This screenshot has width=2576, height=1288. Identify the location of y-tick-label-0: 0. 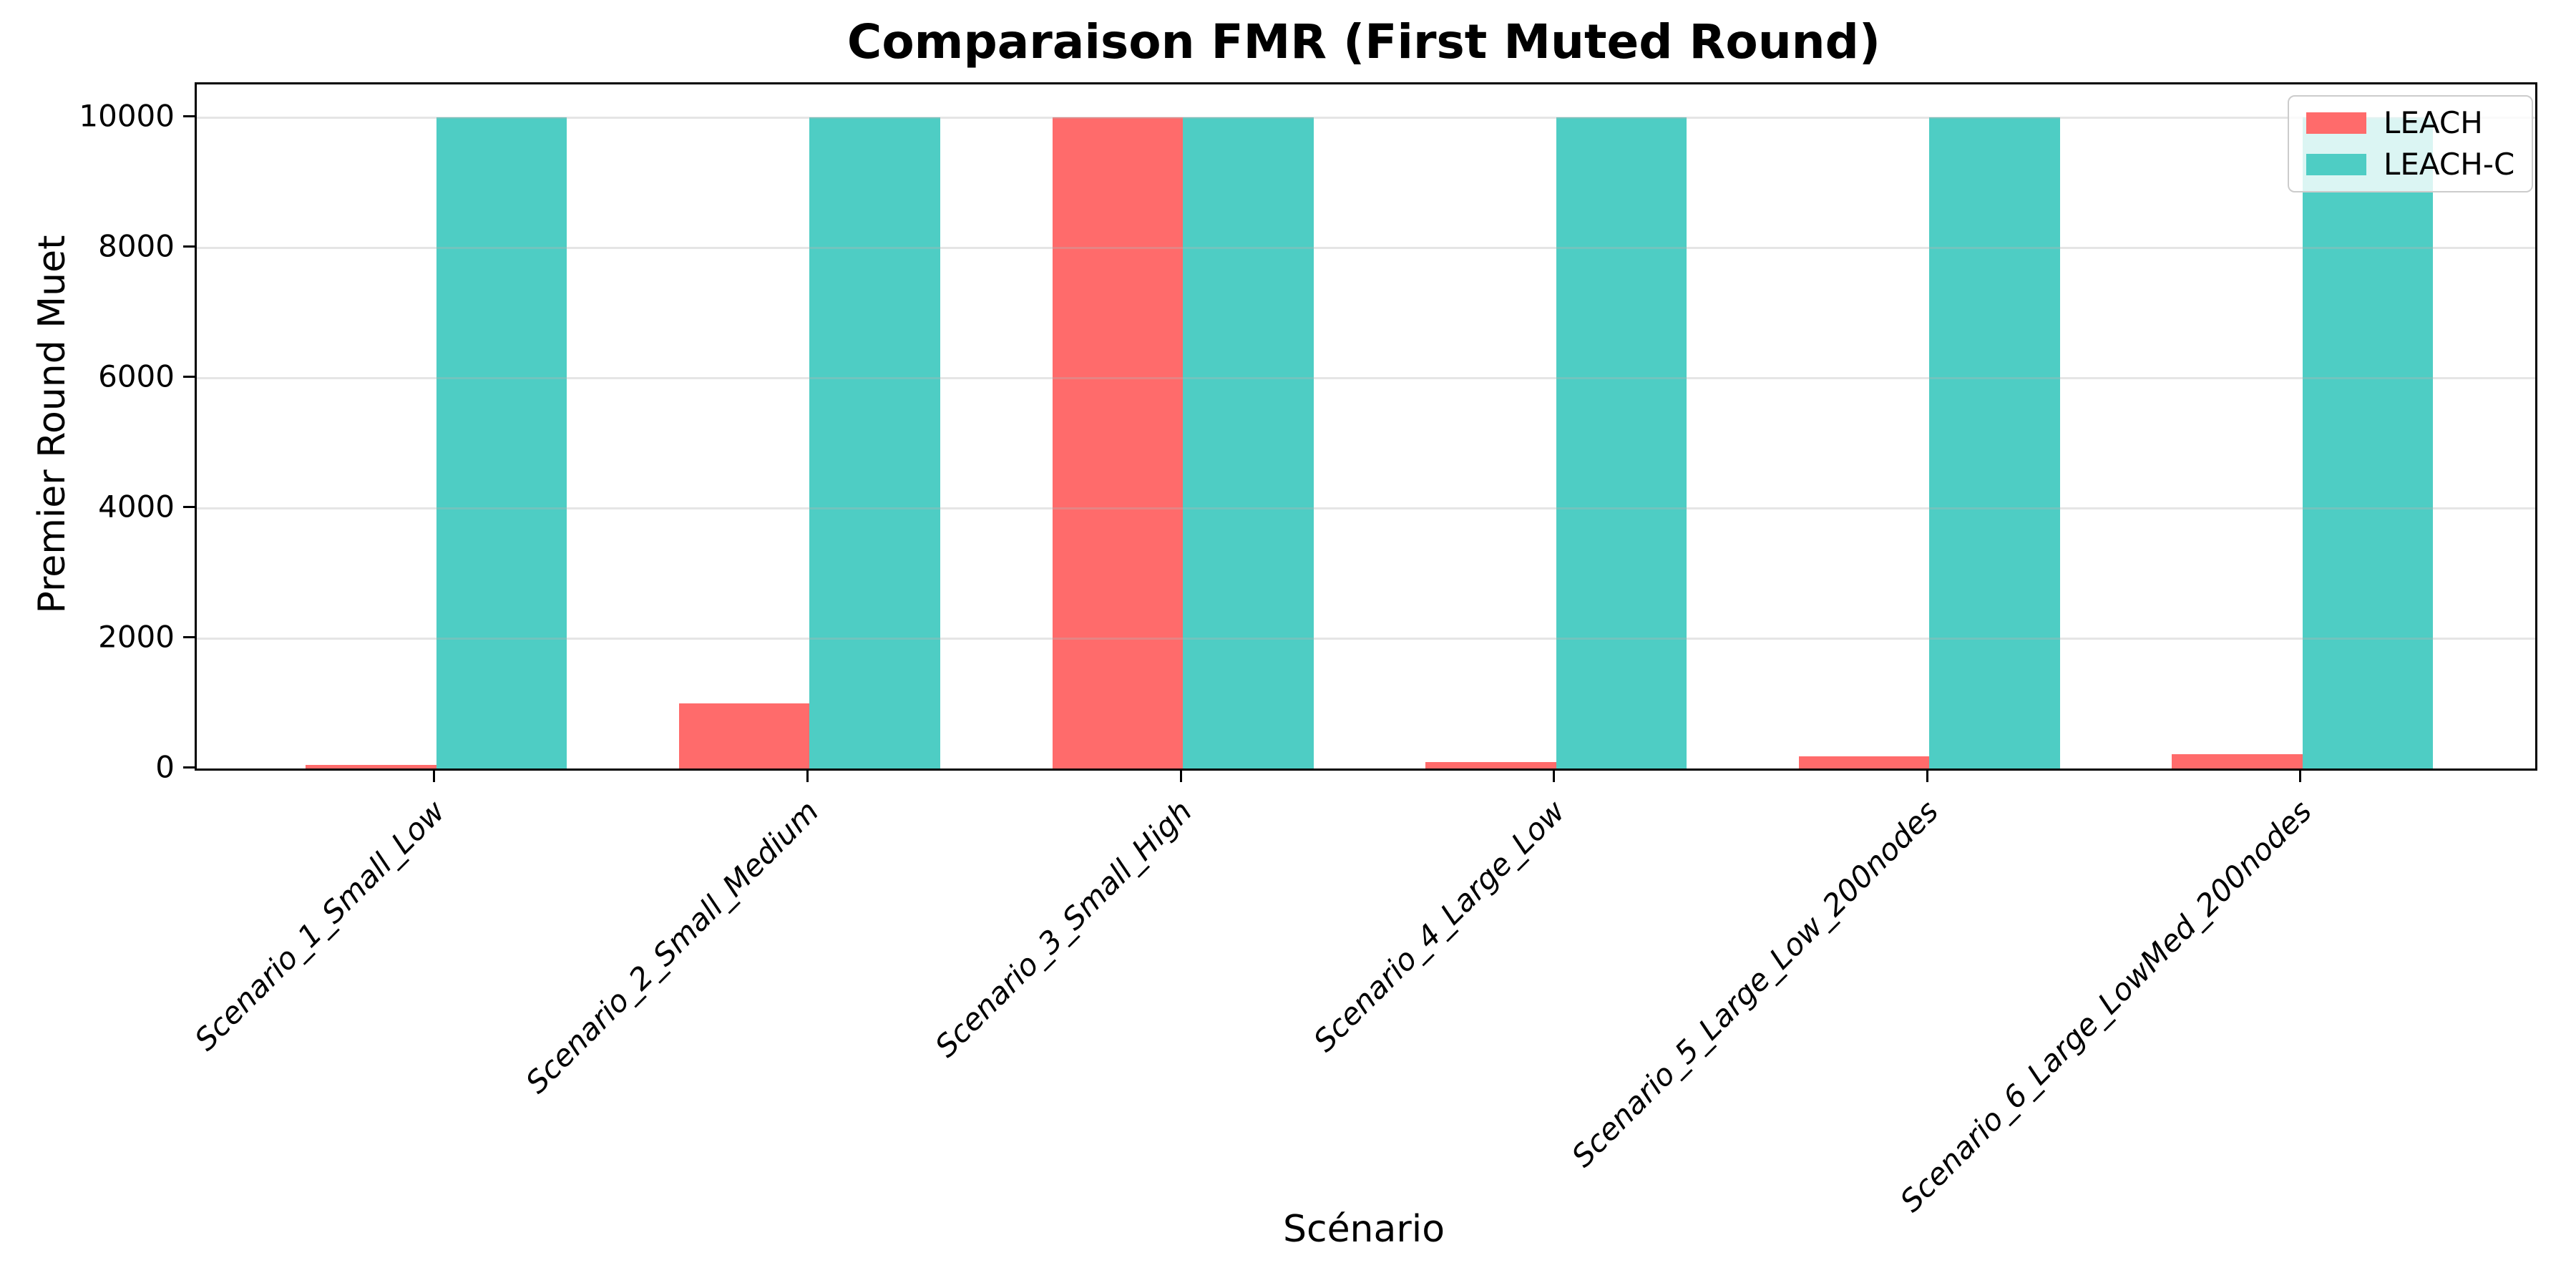
(165, 767).